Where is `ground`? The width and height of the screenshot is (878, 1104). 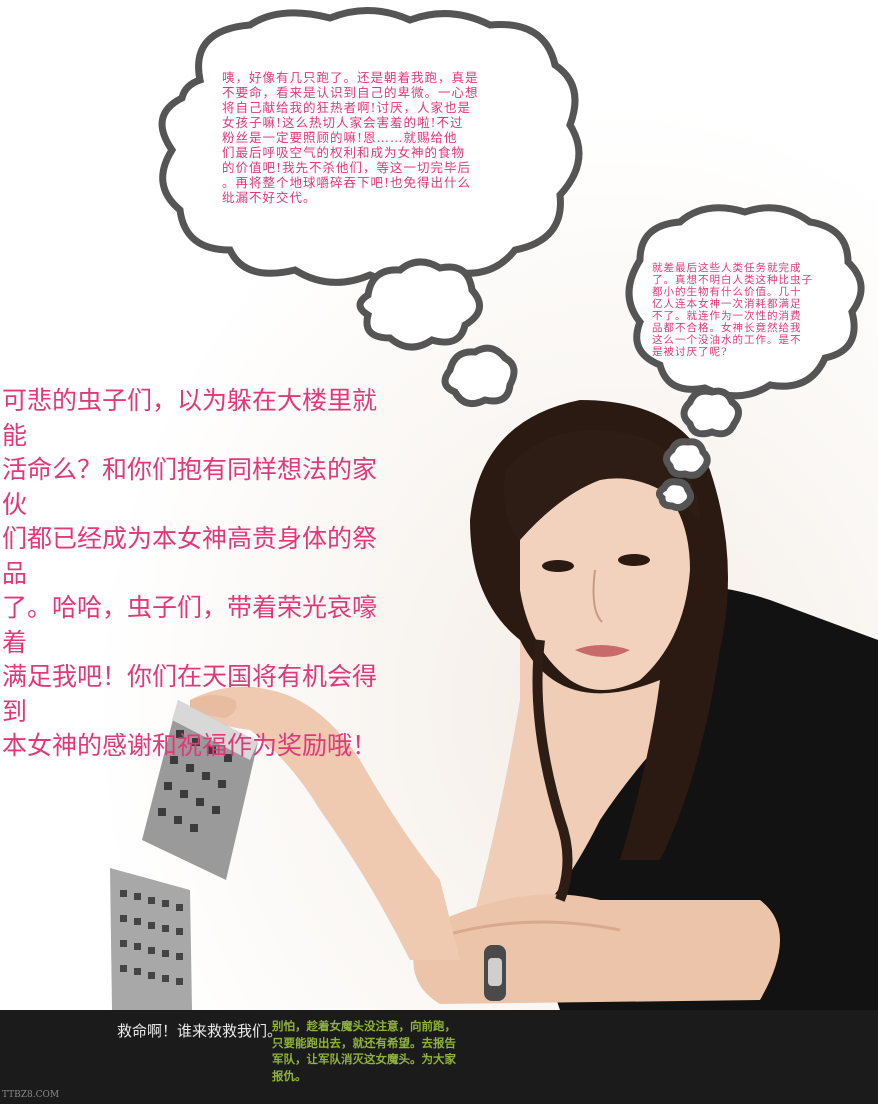
ground is located at coordinates (439, 1057).